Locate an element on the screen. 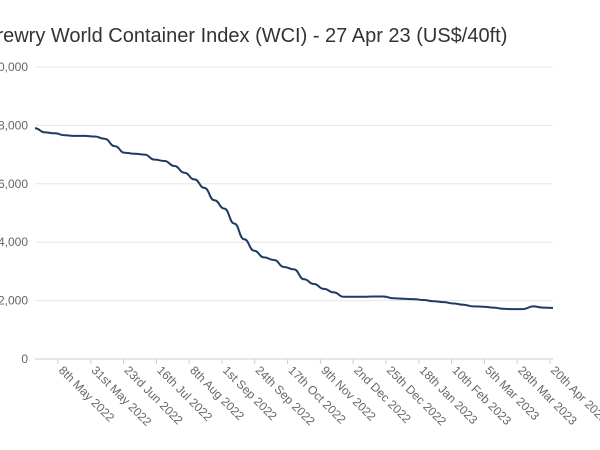  y-axis-ticks: 0 2,000 4,000 6,000 8,000 10,000 is located at coordinates (14, 213).